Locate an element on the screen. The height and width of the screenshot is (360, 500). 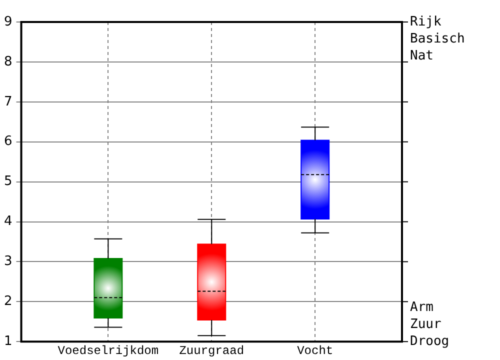
text: Nat is located at coordinates (422, 56).